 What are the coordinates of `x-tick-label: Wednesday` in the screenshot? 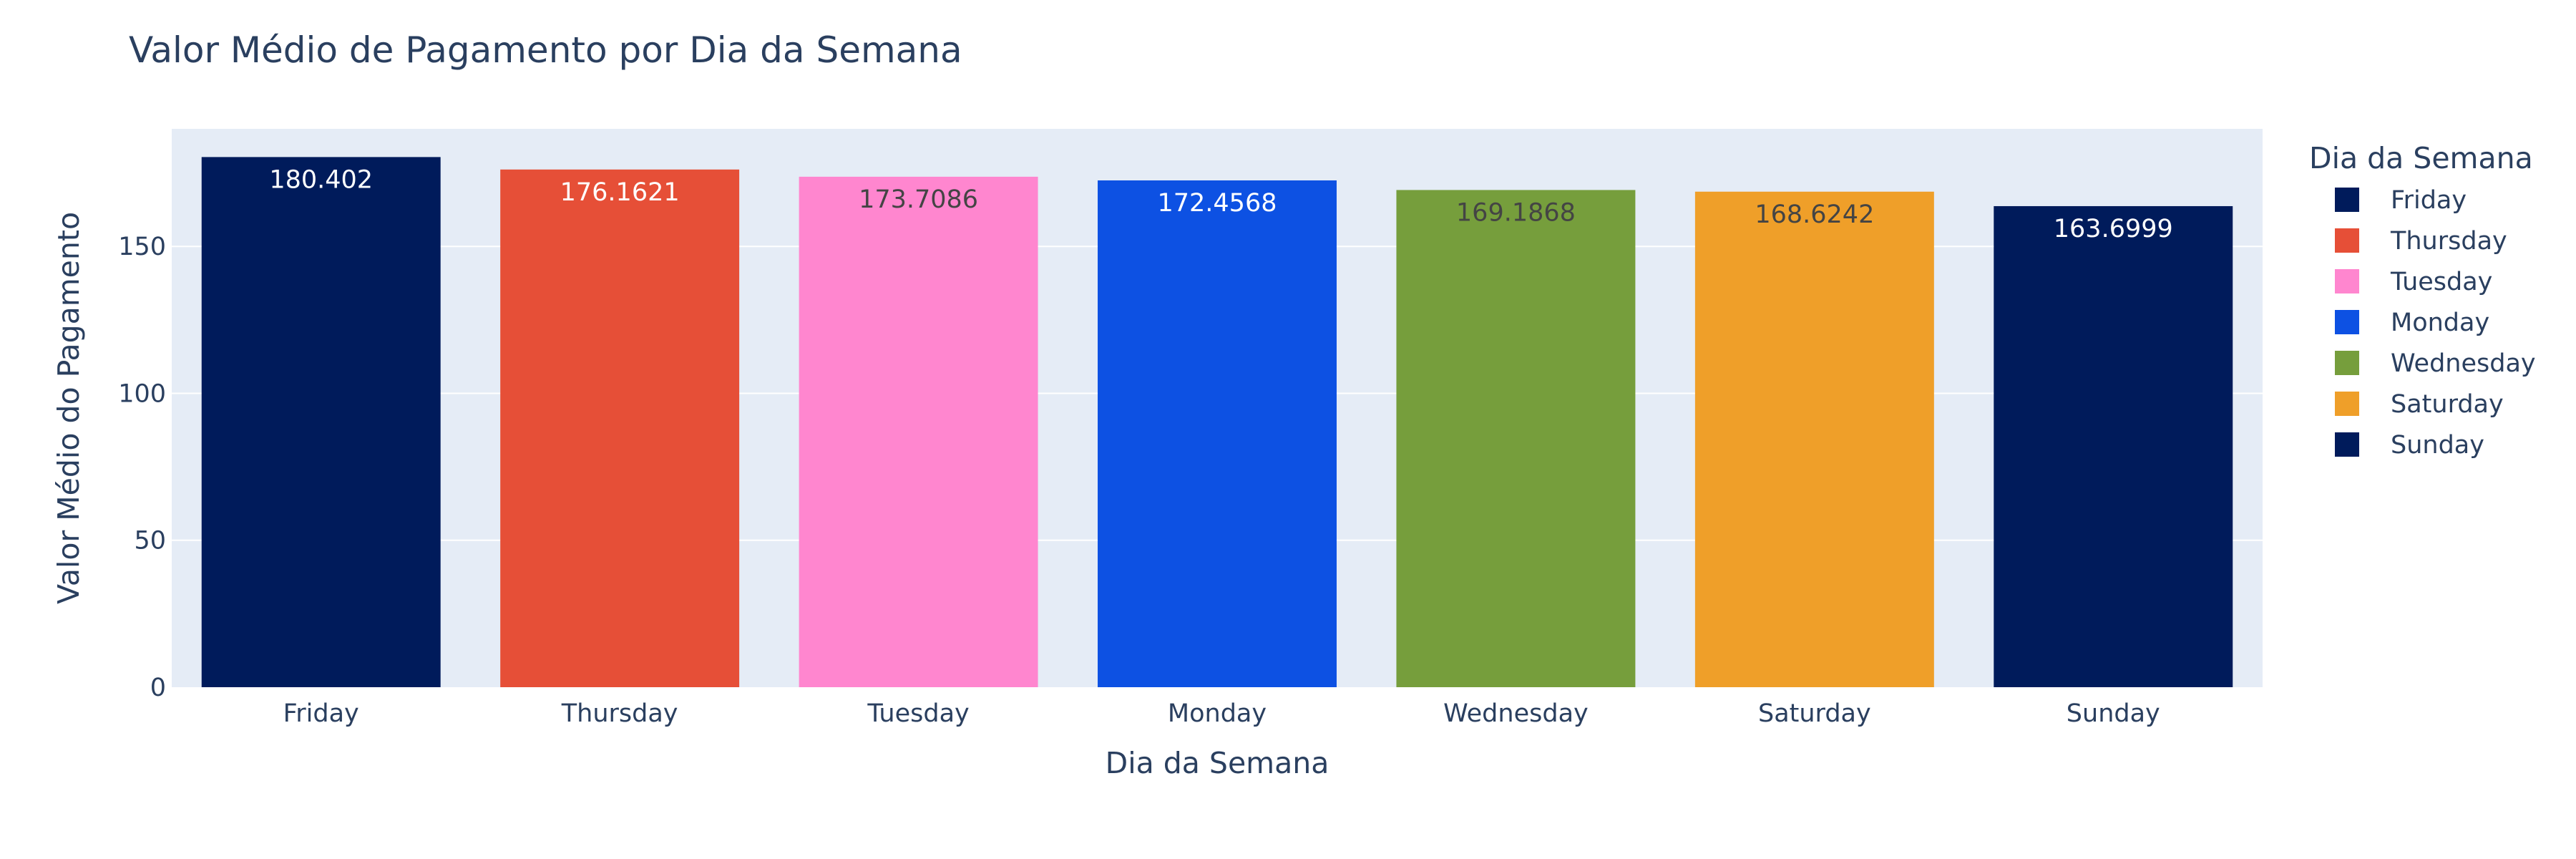 It's located at (1516, 713).